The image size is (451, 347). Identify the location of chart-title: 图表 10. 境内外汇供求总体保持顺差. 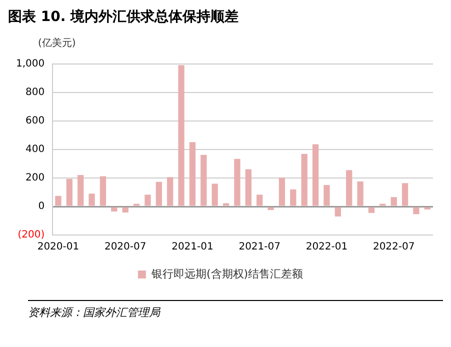
(124, 17).